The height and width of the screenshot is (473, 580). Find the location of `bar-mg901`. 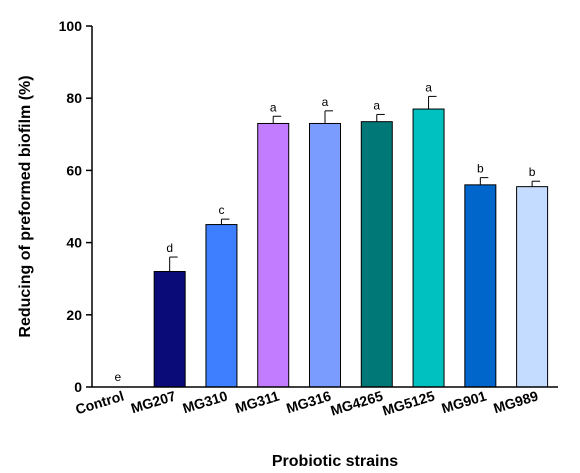

bar-mg901 is located at coordinates (480, 286).